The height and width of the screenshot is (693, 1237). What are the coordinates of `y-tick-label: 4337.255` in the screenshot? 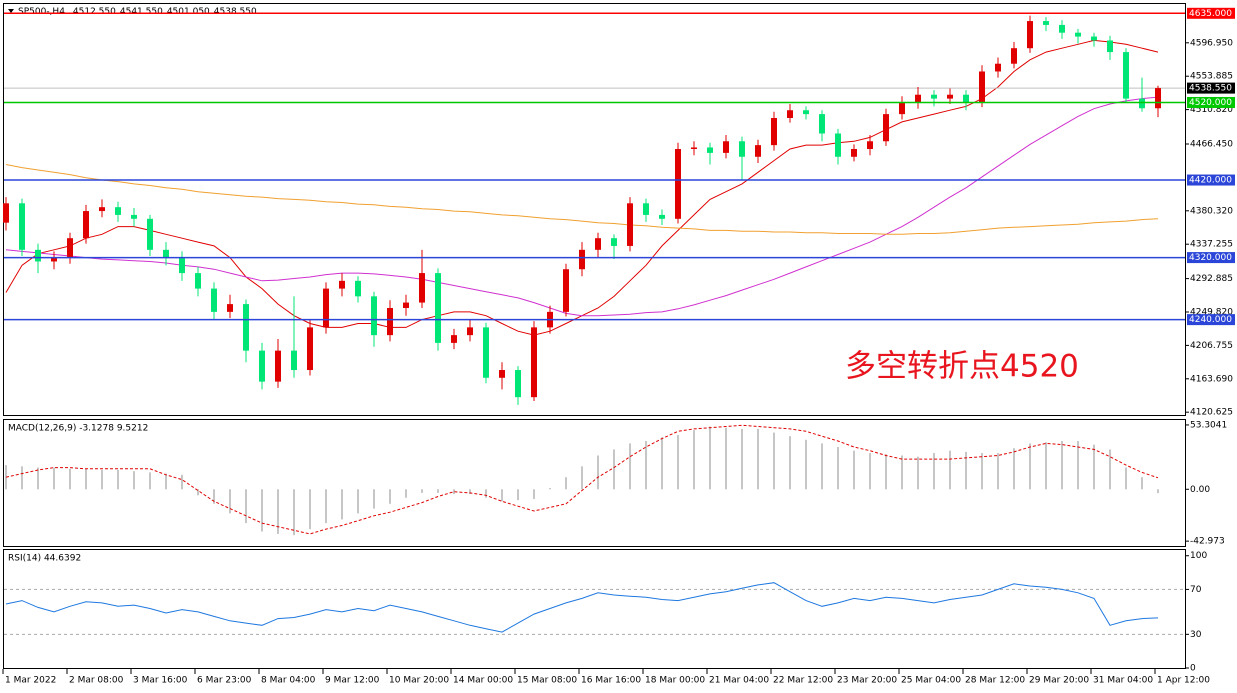 It's located at (1211, 245).